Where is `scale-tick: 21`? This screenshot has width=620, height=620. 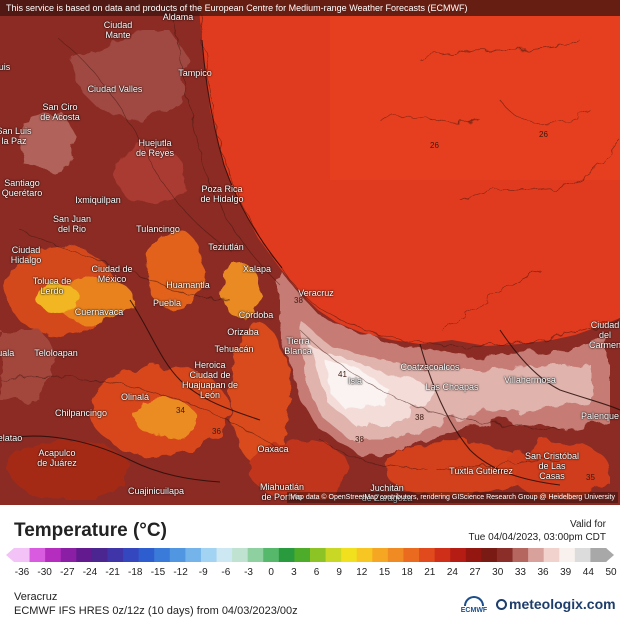
scale-tick: 21 is located at coordinates (430, 572).